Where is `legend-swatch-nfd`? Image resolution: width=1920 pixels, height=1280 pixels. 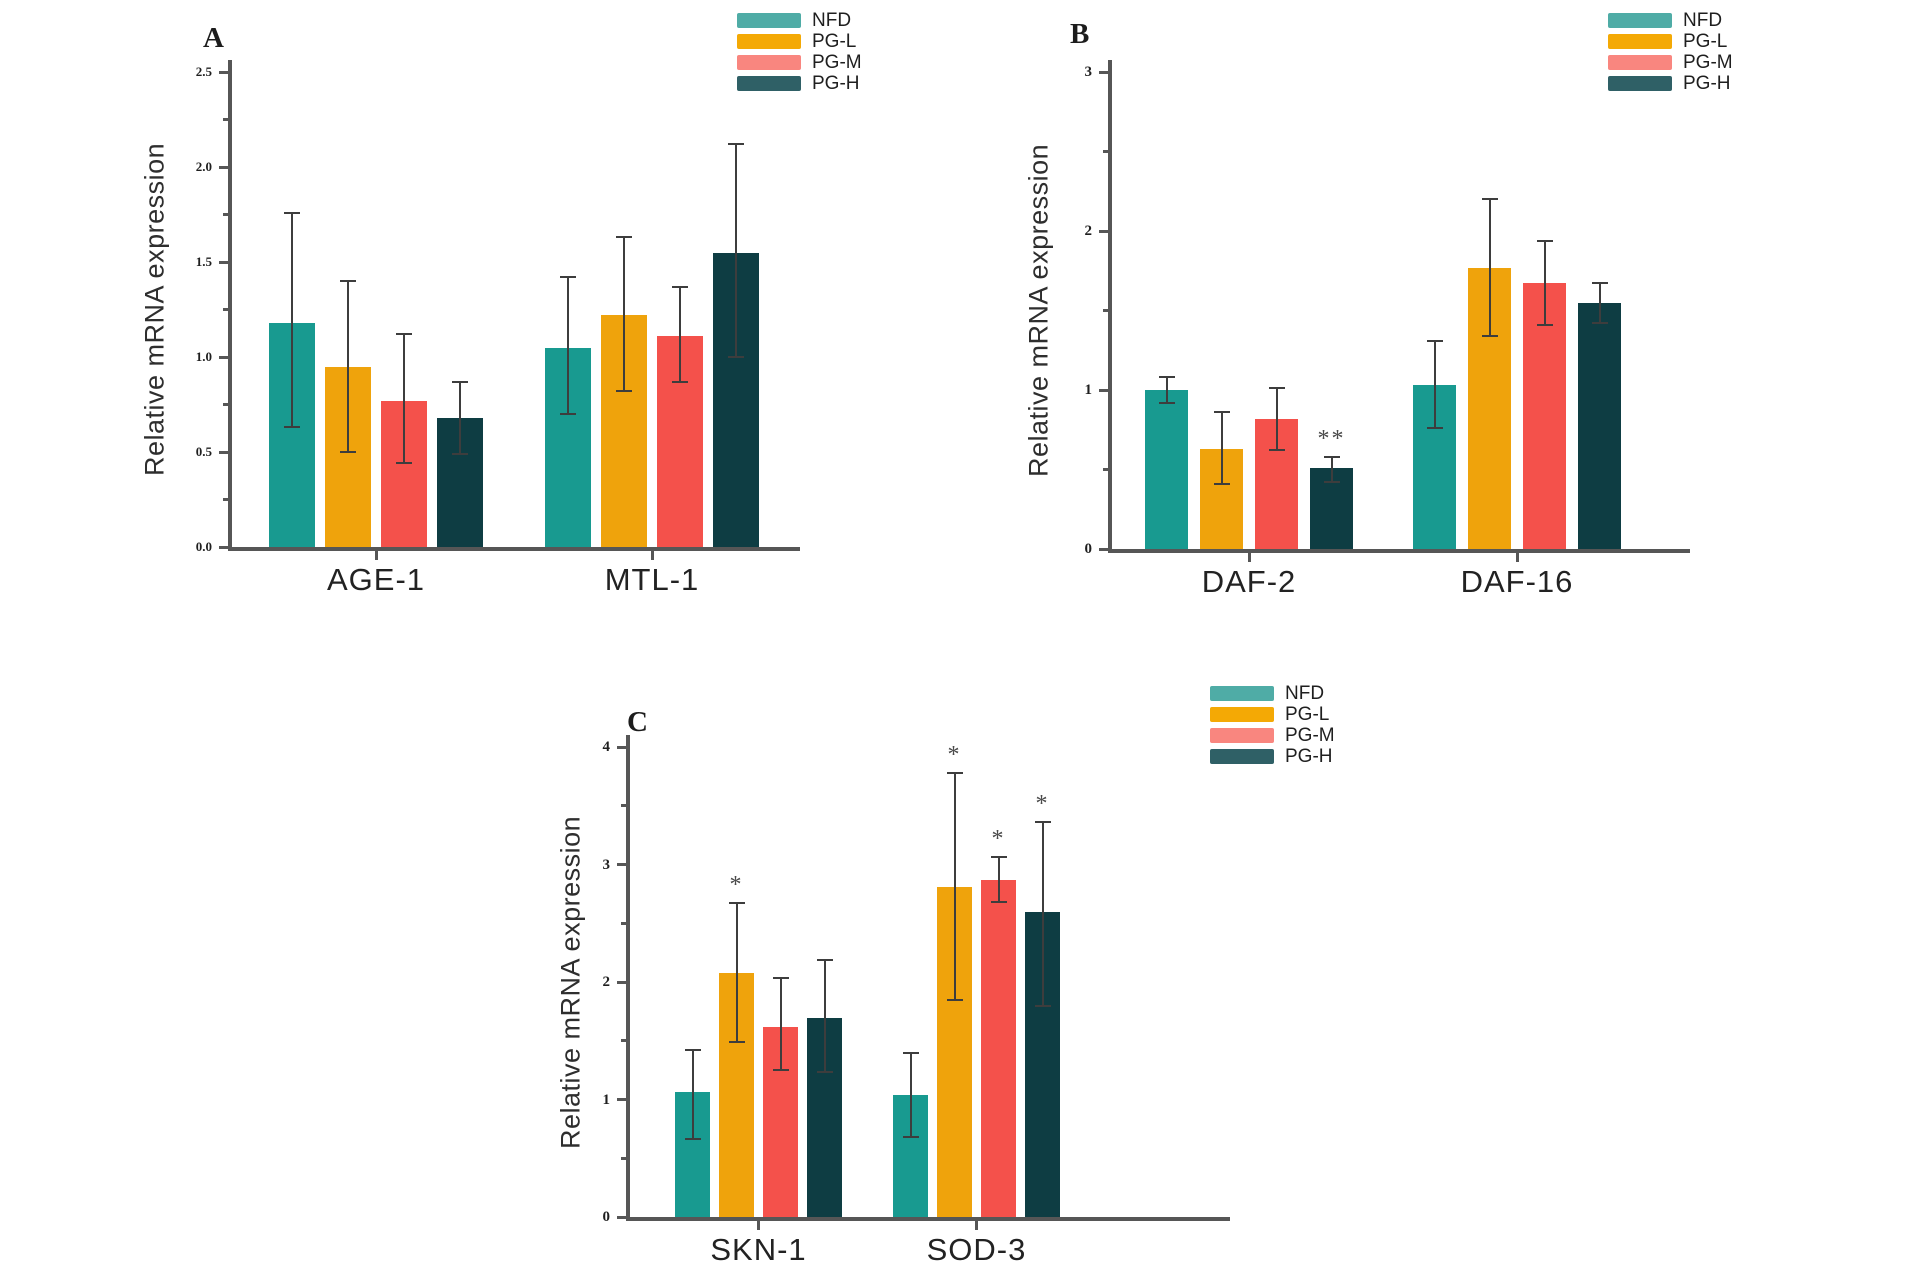 legend-swatch-nfd is located at coordinates (1640, 20).